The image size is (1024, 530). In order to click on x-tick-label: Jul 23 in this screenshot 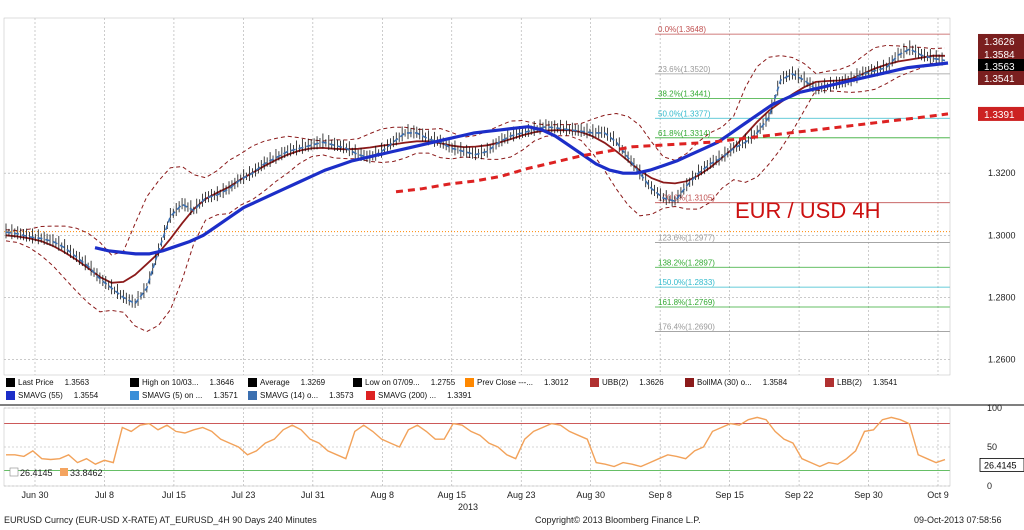, I will do `click(243, 495)`.